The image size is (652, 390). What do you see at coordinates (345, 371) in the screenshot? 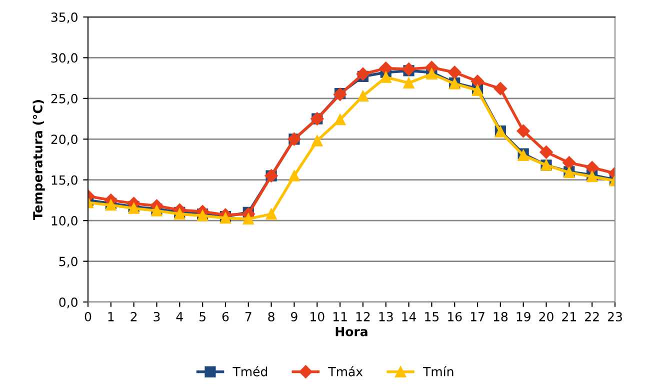
I see `legend-label: Tmáx` at bounding box center [345, 371].